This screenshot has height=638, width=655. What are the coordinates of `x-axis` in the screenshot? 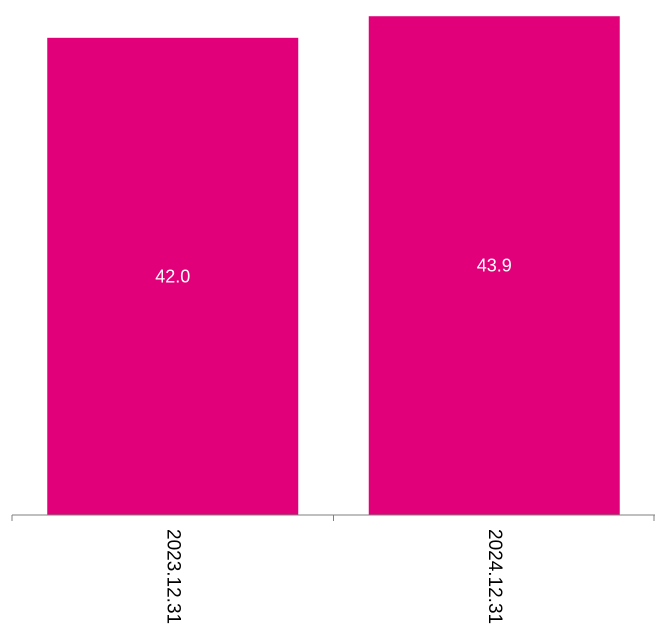 It's located at (333, 517).